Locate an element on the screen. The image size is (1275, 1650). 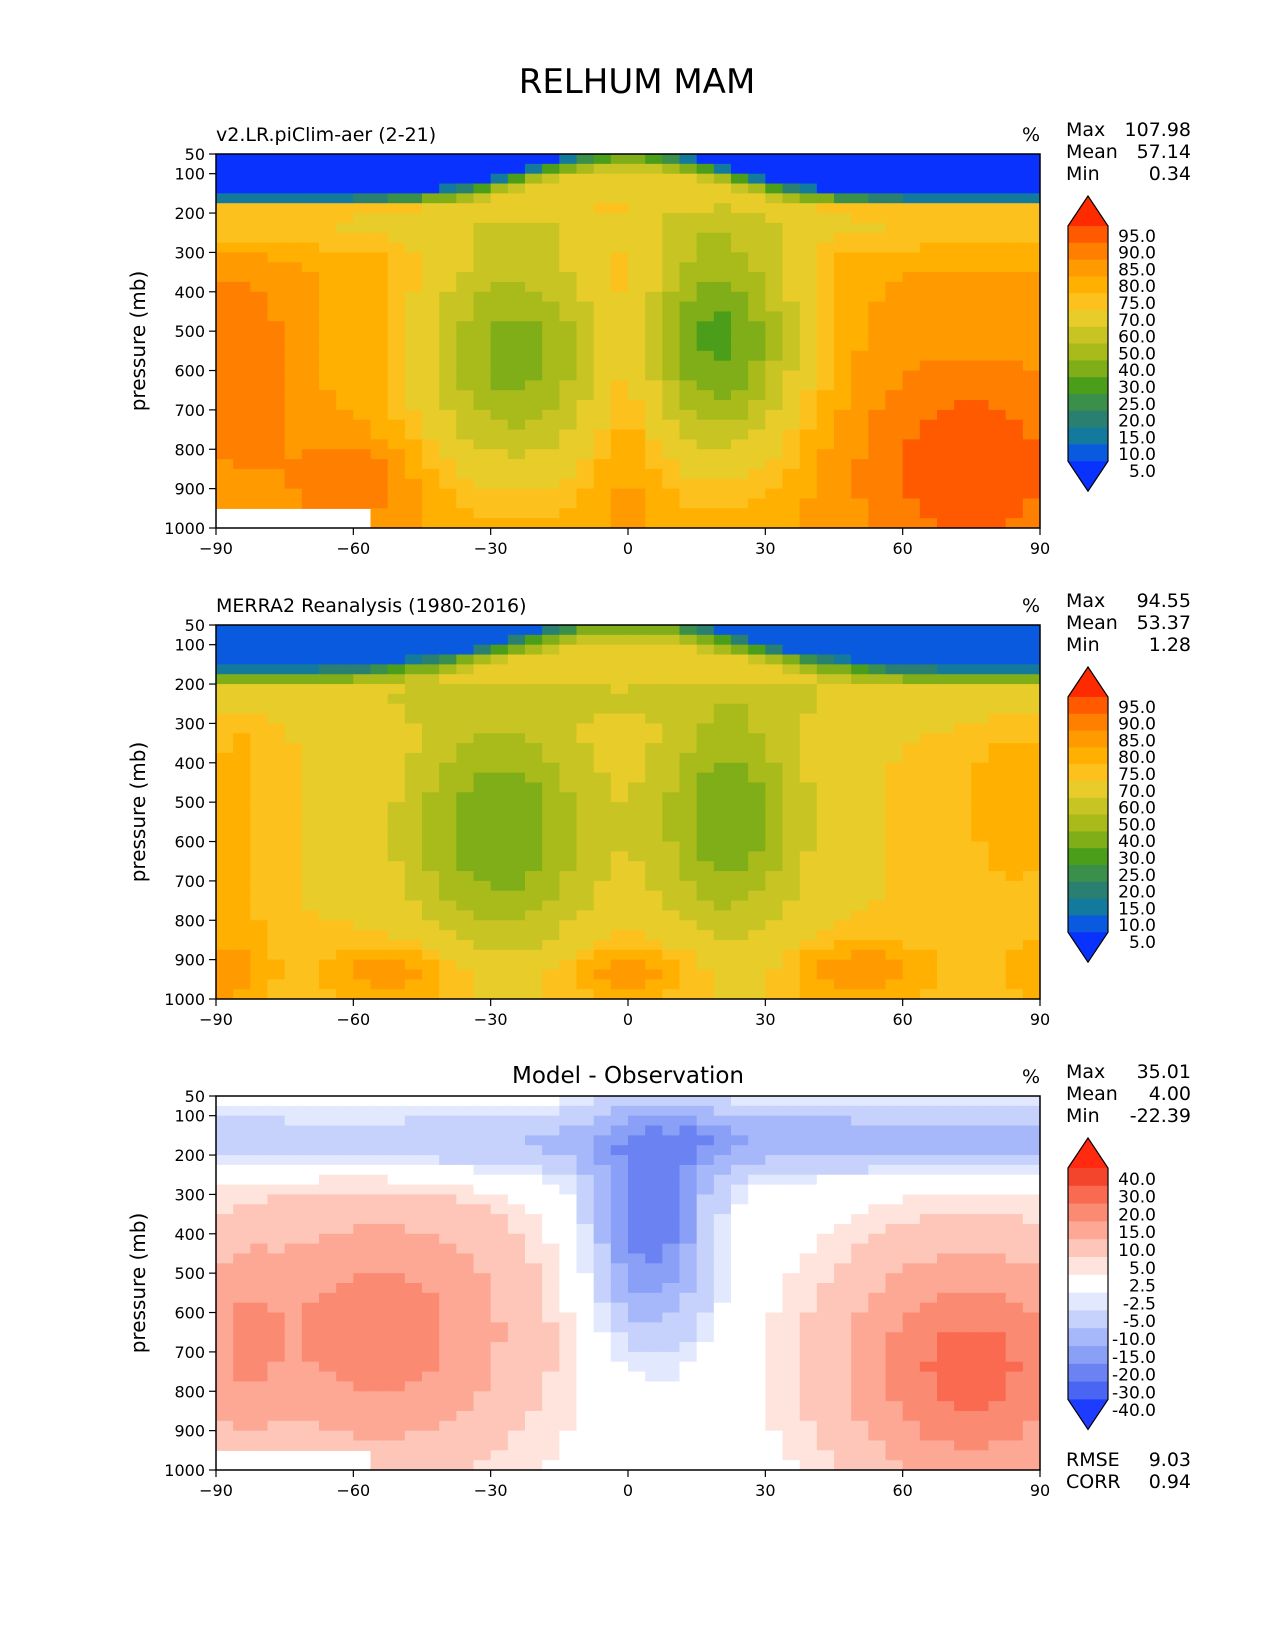
stat-max-value: 94.55 is located at coordinates (1164, 601).